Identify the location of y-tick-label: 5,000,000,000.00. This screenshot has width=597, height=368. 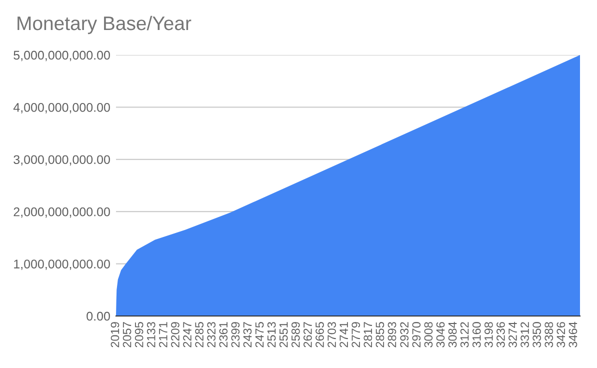
(62, 56).